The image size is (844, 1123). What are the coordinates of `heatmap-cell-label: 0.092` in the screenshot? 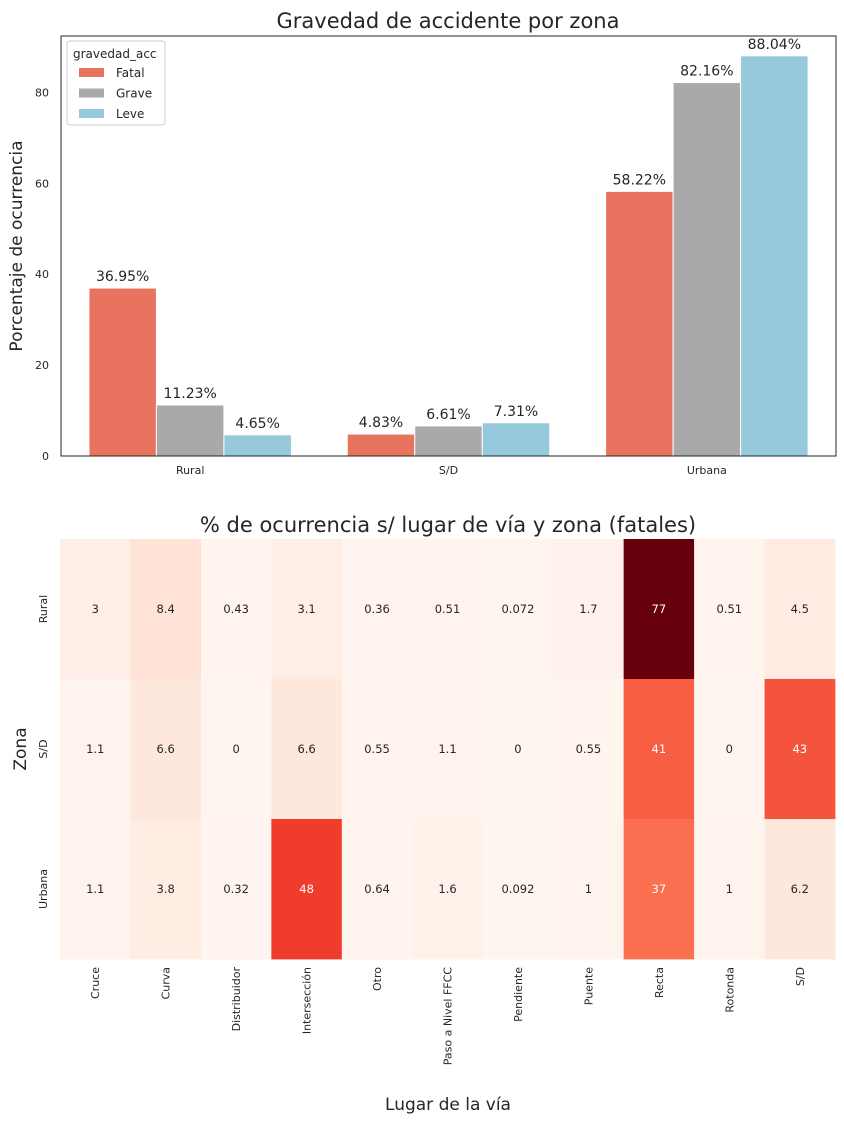 It's located at (517, 889).